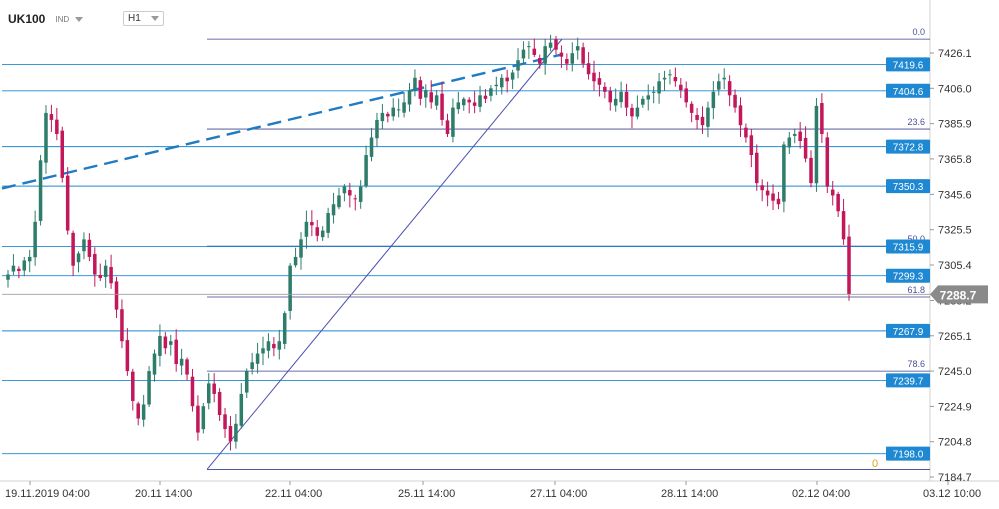 Image resolution: width=999 pixels, height=509 pixels. I want to click on symbol-selector: UK100 IND, so click(46, 19).